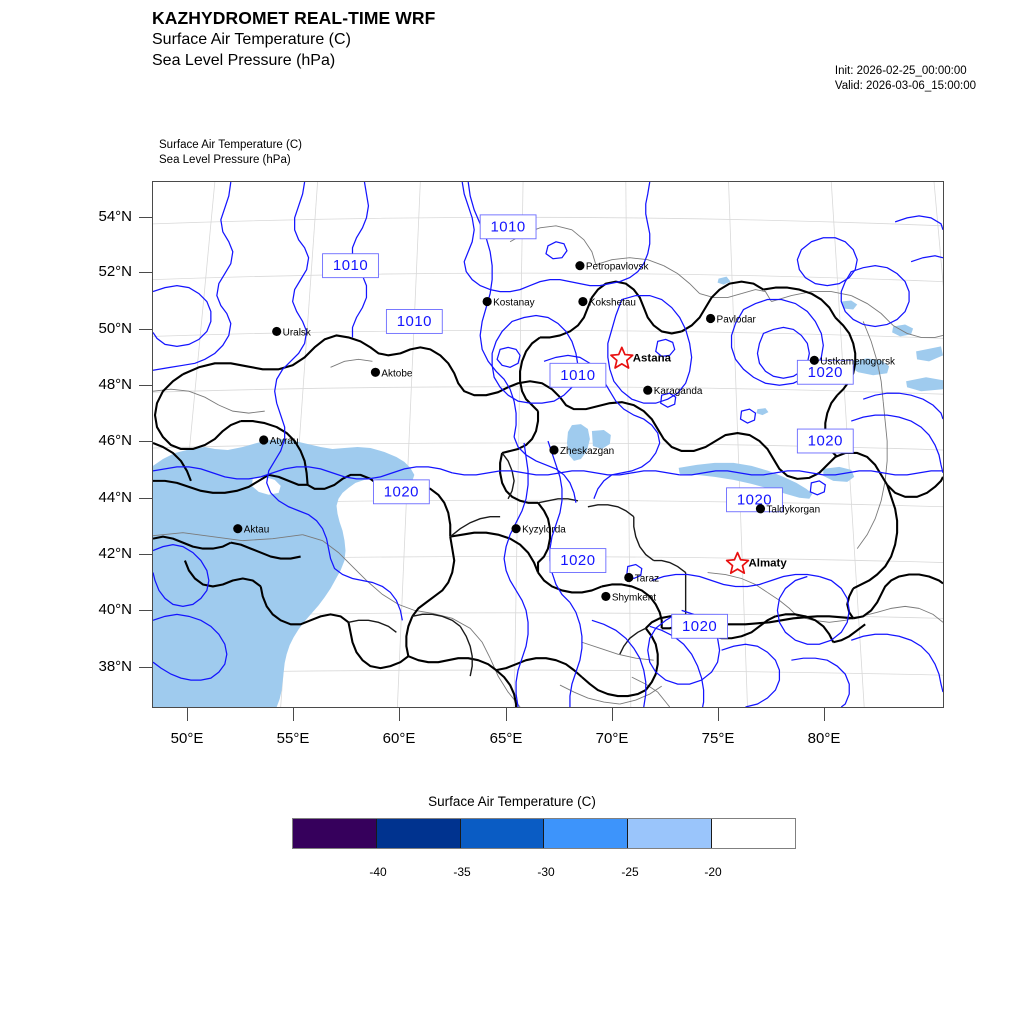 This screenshot has width=1024, height=1024. Describe the element at coordinates (294, 18) in the screenshot. I see `page-title: KAZHYDROMET REAL-TIME WRF` at that location.